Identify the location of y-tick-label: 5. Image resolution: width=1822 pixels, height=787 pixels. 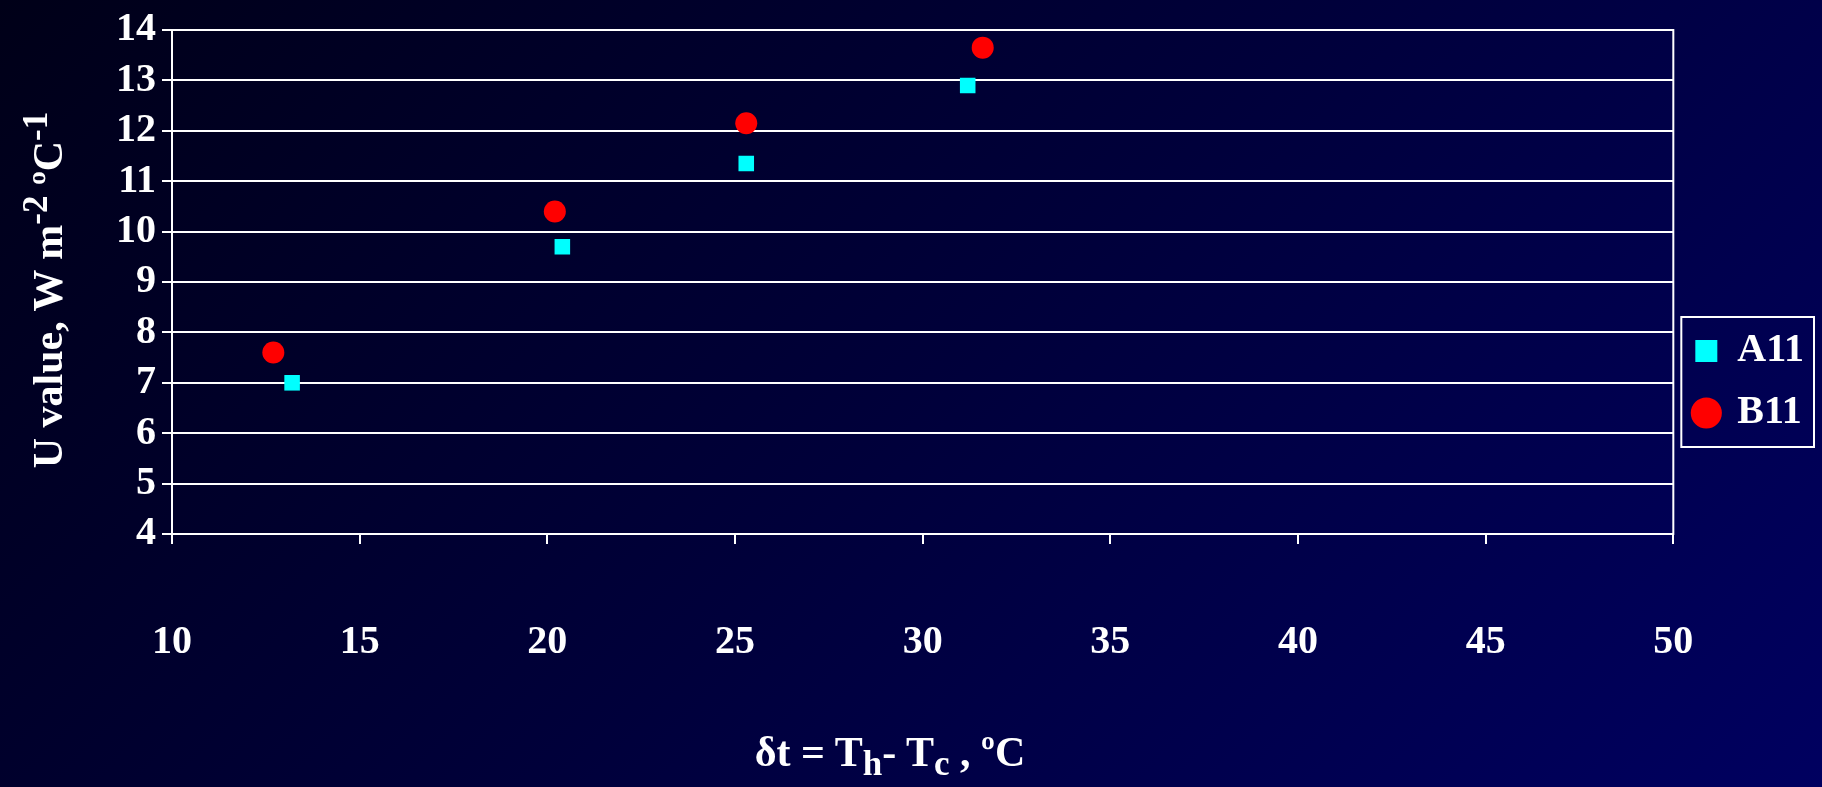
(146, 480).